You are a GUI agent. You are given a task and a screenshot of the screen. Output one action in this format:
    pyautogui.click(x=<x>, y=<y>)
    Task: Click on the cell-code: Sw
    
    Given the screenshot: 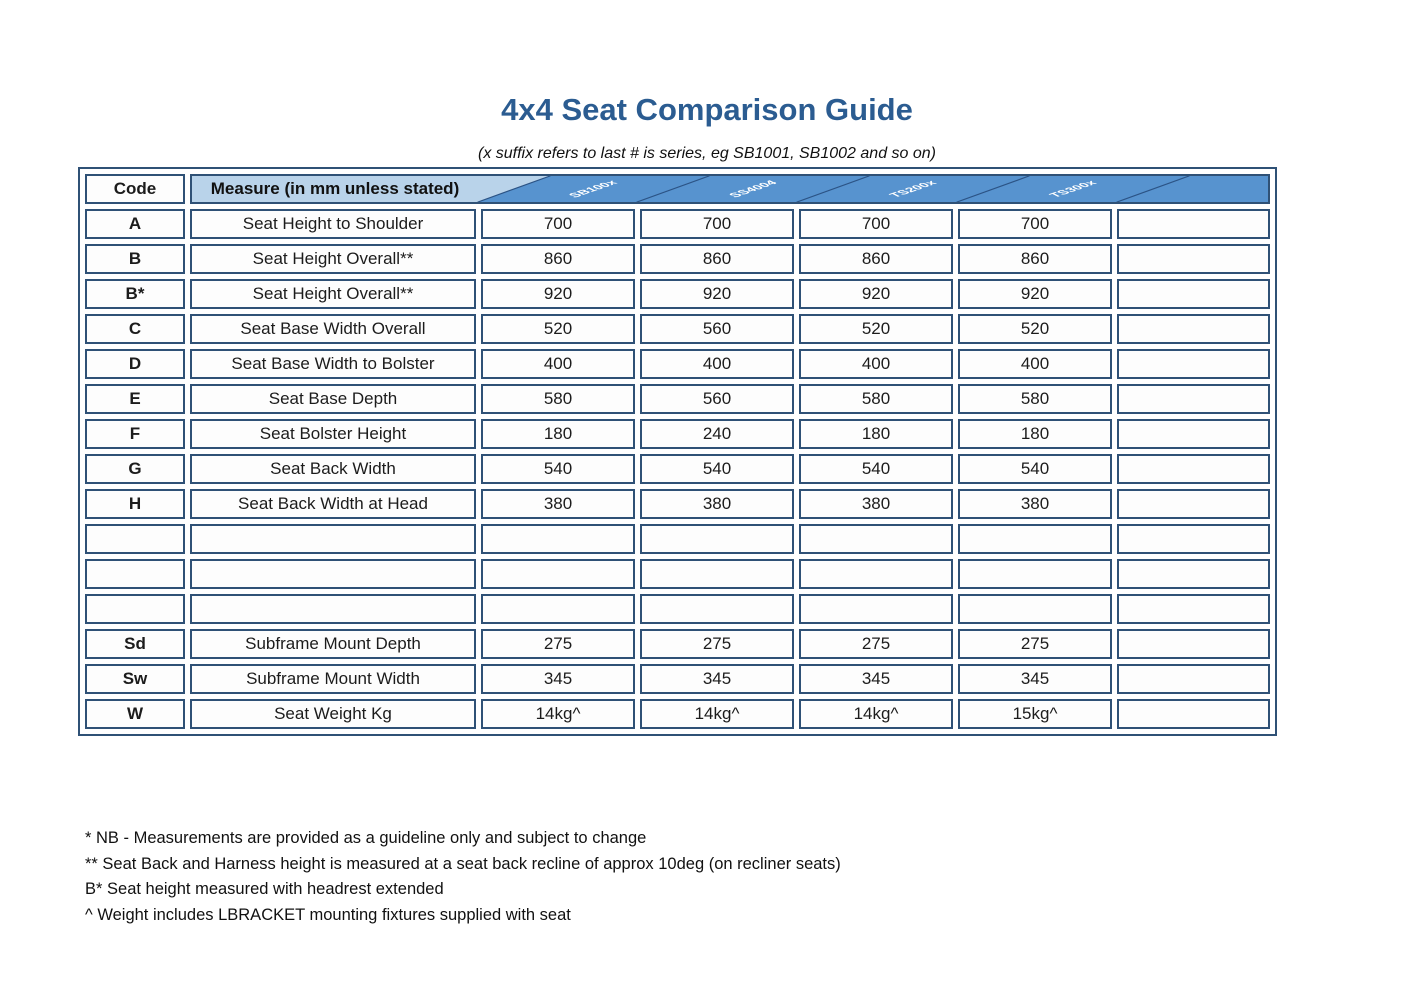 What is the action you would take?
    pyautogui.click(x=135, y=679)
    